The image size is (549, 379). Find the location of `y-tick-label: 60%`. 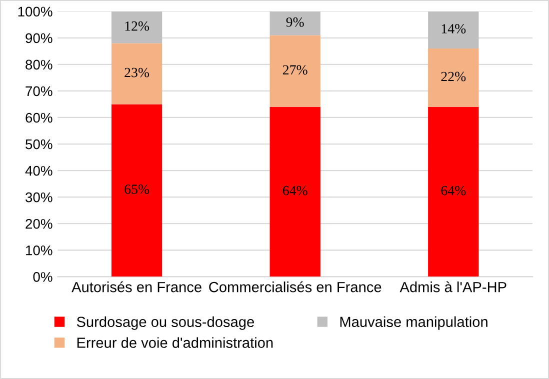

y-tick-label: 60% is located at coordinates (39, 117).